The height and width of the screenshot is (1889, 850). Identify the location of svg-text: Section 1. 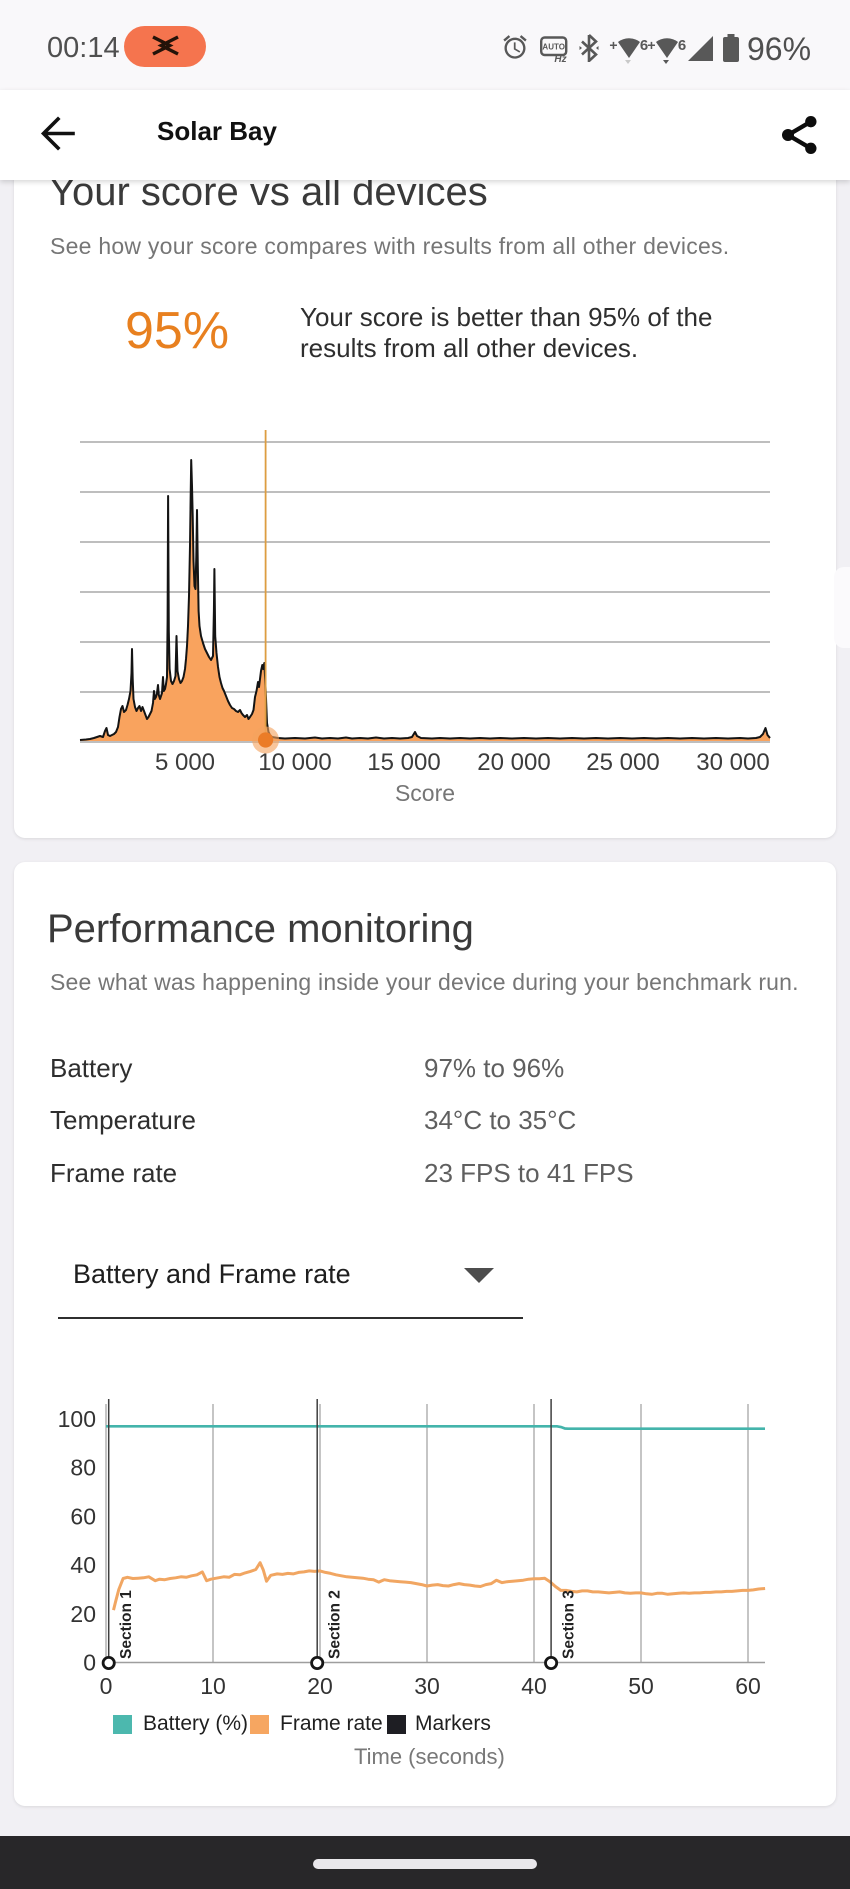
(126, 1624).